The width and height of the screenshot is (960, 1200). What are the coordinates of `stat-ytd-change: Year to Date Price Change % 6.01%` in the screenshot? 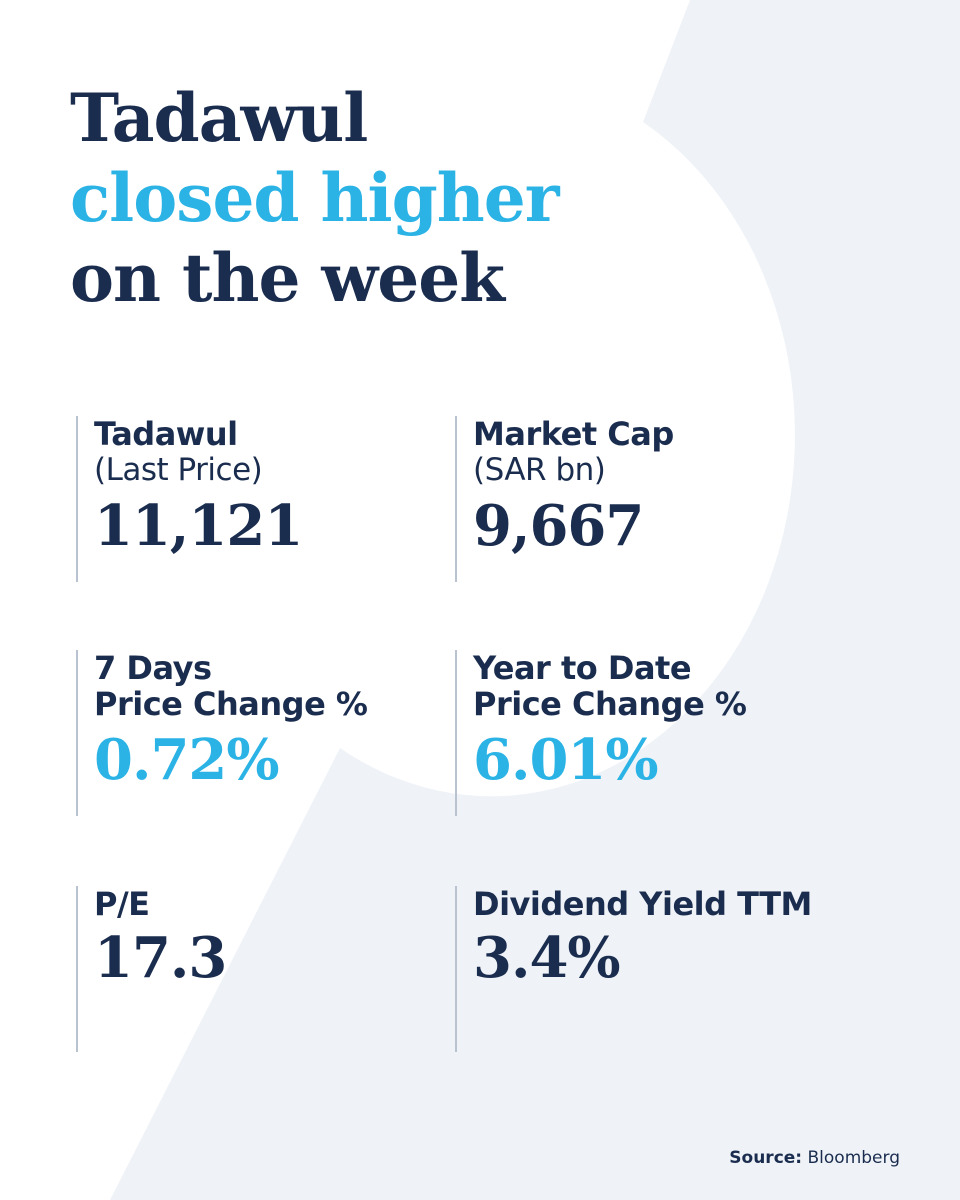 It's located at (635, 733).